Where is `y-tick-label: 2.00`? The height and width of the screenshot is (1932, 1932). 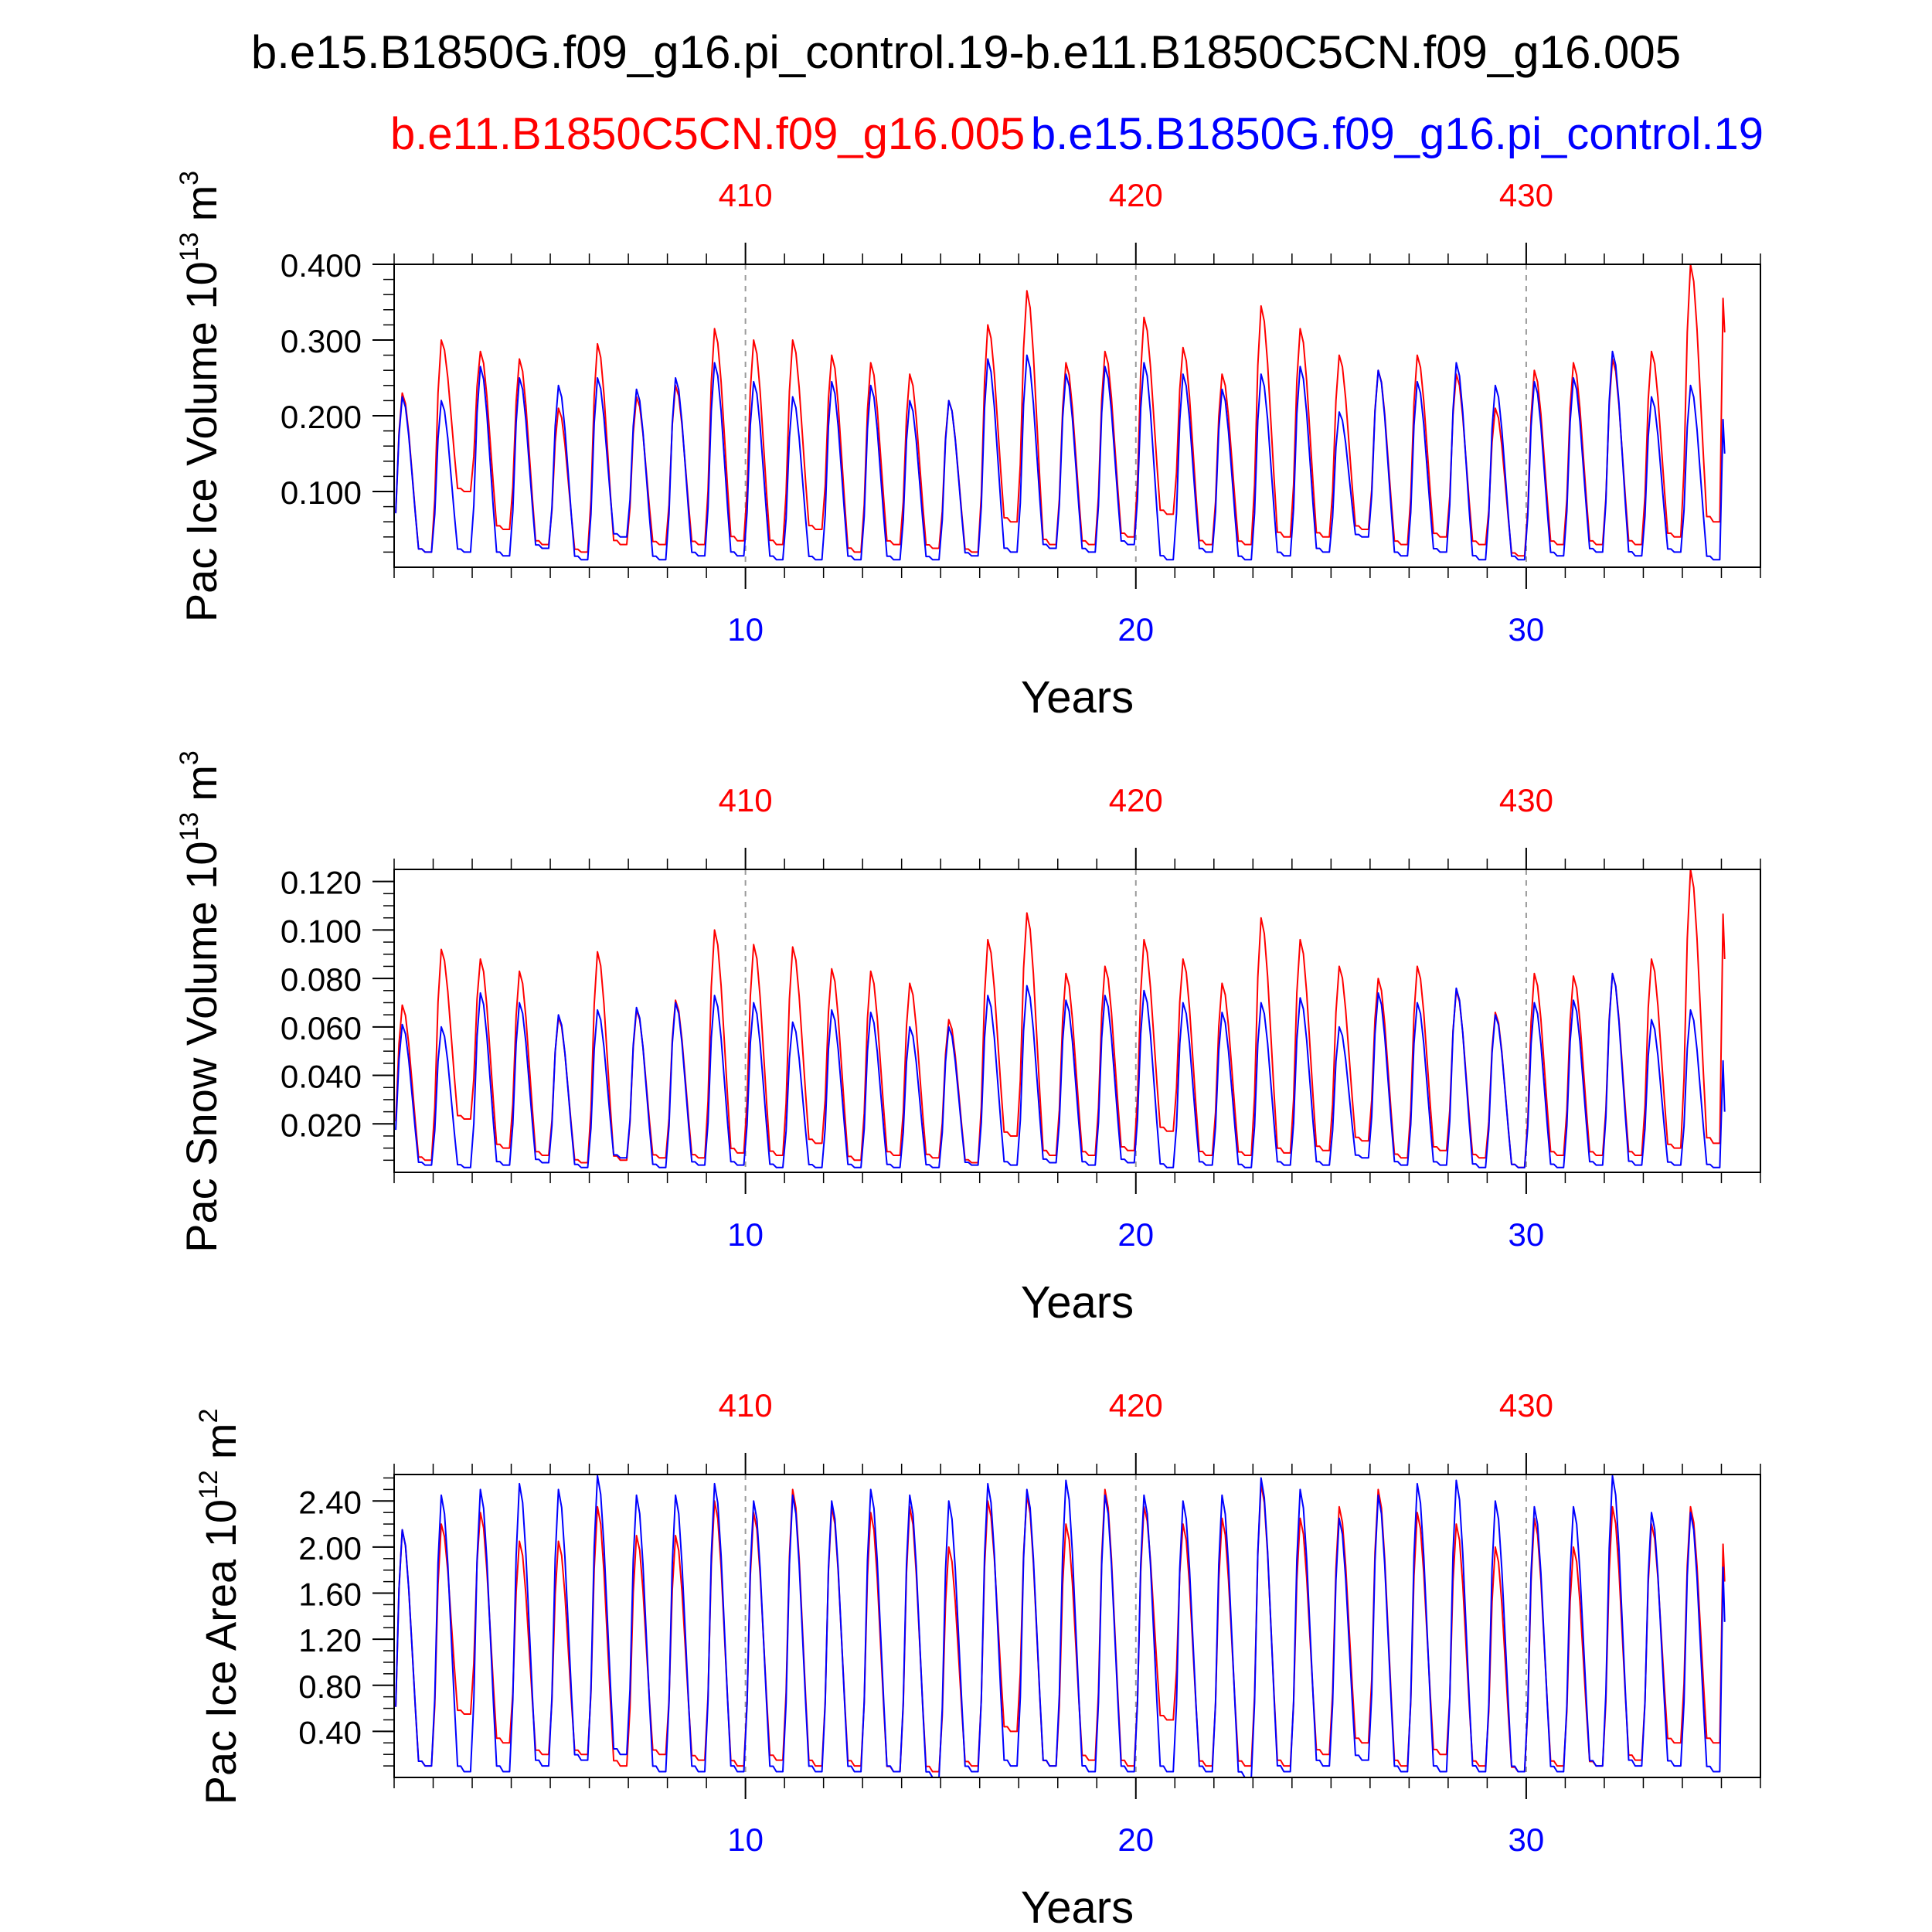
y-tick-label: 2.00 is located at coordinates (330, 1548).